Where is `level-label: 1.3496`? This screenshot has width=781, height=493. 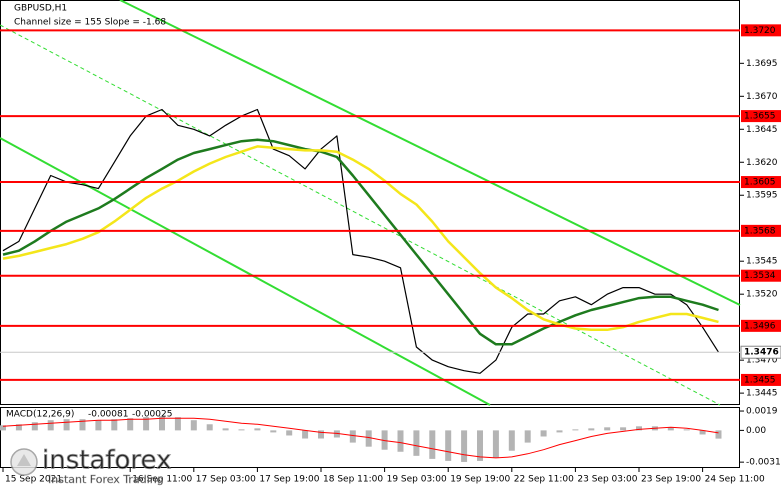 level-label: 1.3496 is located at coordinates (760, 326).